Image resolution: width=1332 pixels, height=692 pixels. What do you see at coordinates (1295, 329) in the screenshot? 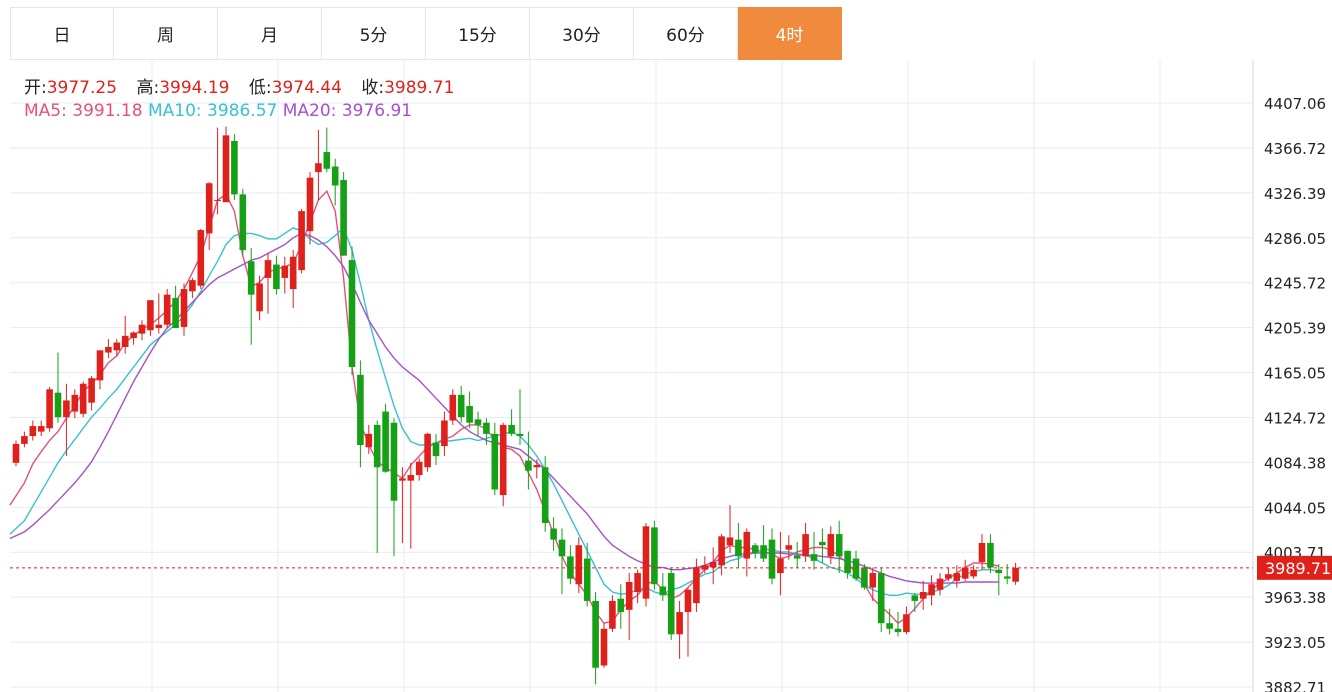
I see `y-tick-label-5: 4205.39` at bounding box center [1295, 329].